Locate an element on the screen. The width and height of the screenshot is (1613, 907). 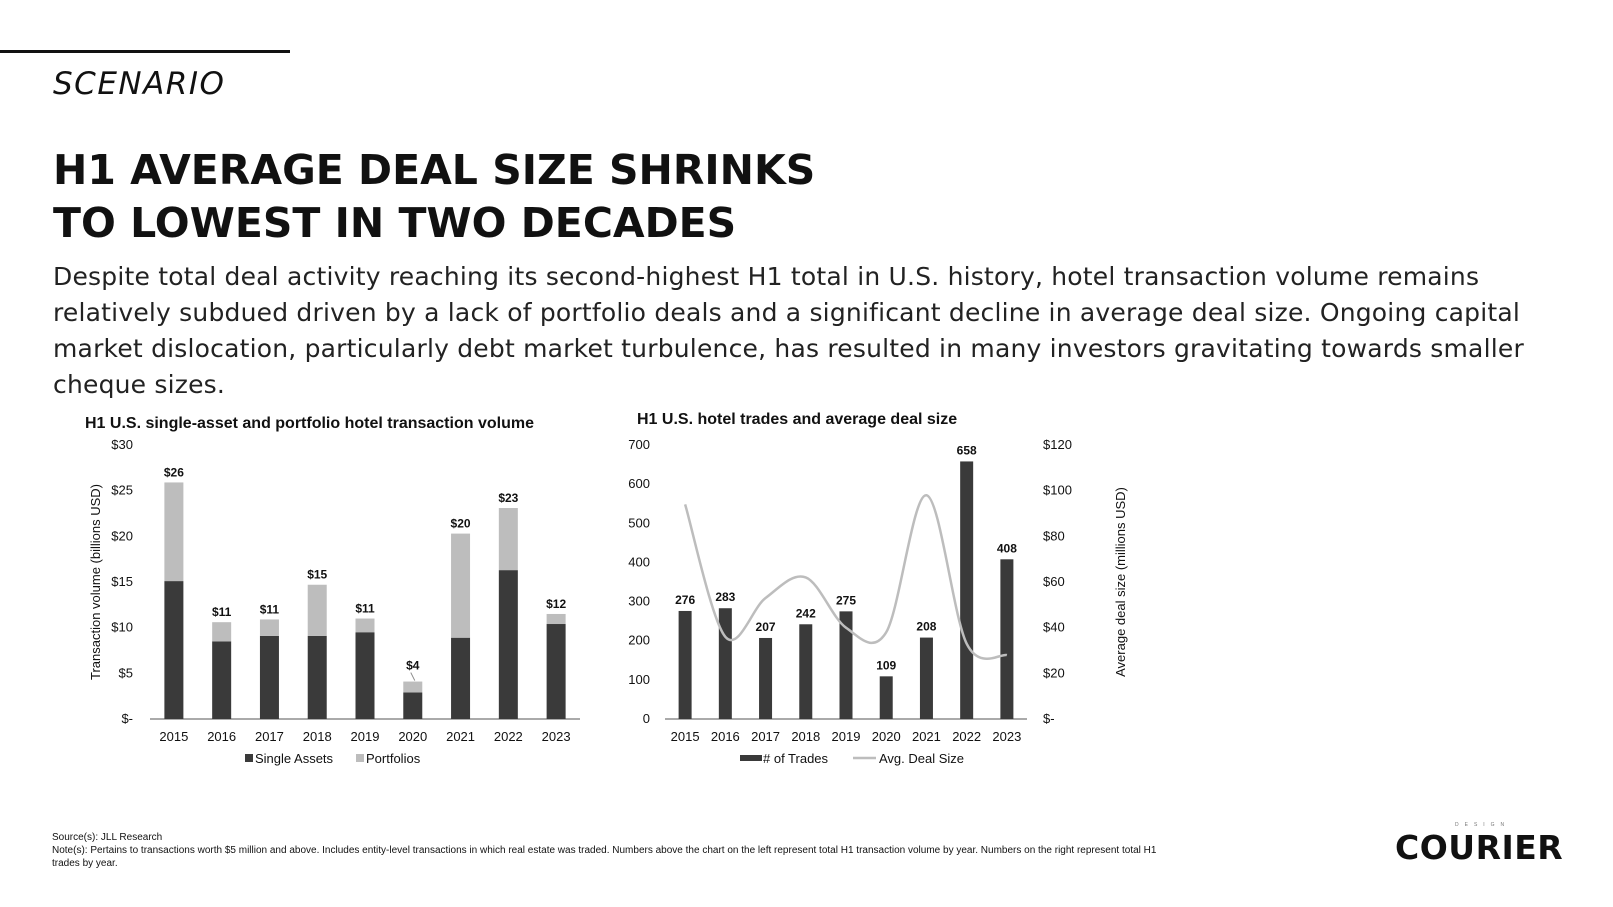
top-rule is located at coordinates (145, 51).